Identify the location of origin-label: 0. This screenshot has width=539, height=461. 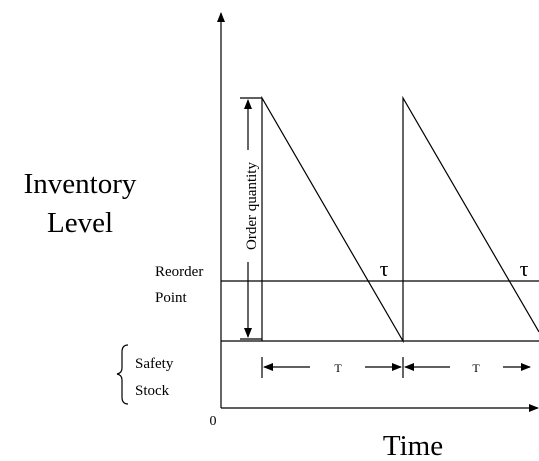
(213, 421).